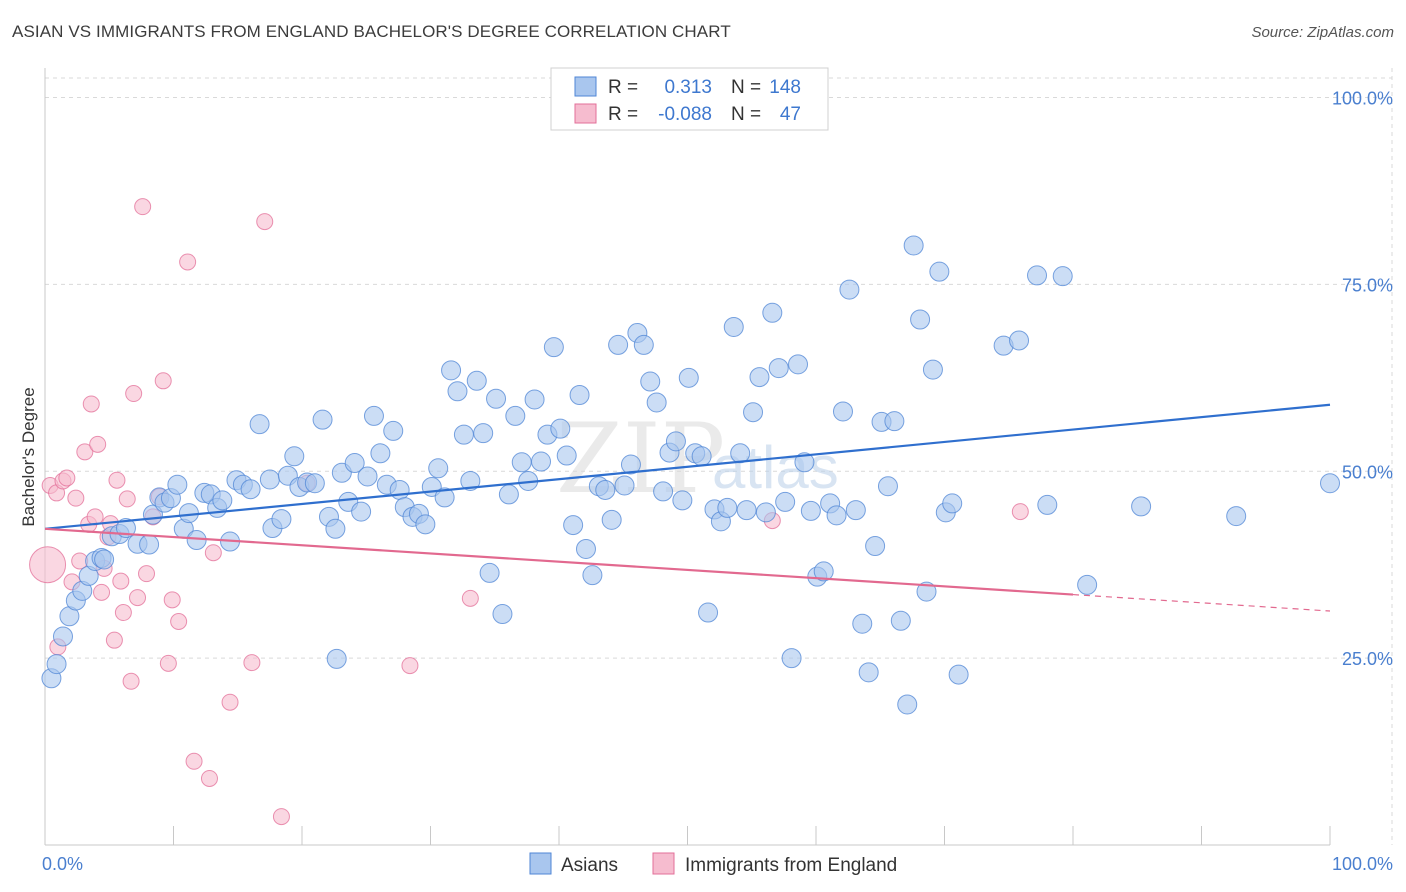  What do you see at coordinates (589, 865) in the screenshot?
I see `legend-label-asians: Asians` at bounding box center [589, 865].